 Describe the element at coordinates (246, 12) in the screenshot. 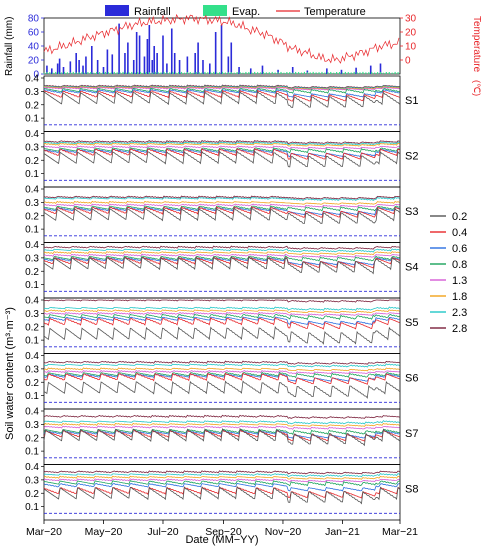

I see `legend-evap-label: Evap.` at that location.